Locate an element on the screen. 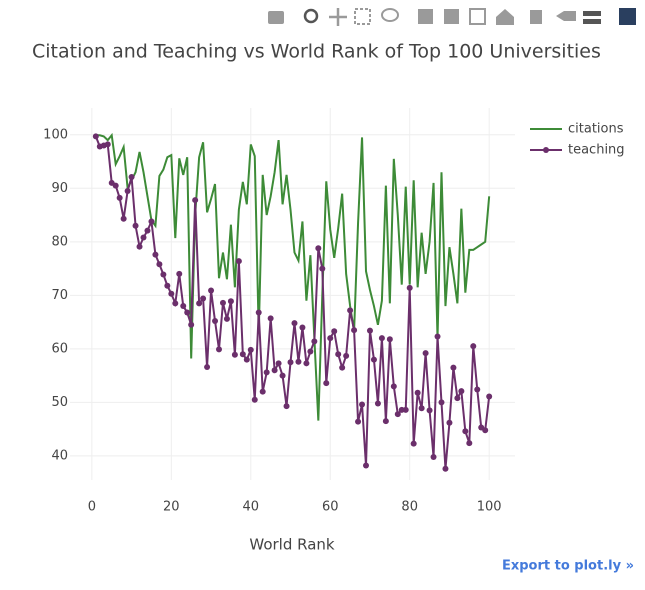 This screenshot has height=590, width=645. spike-button is located at coordinates (536, 17).